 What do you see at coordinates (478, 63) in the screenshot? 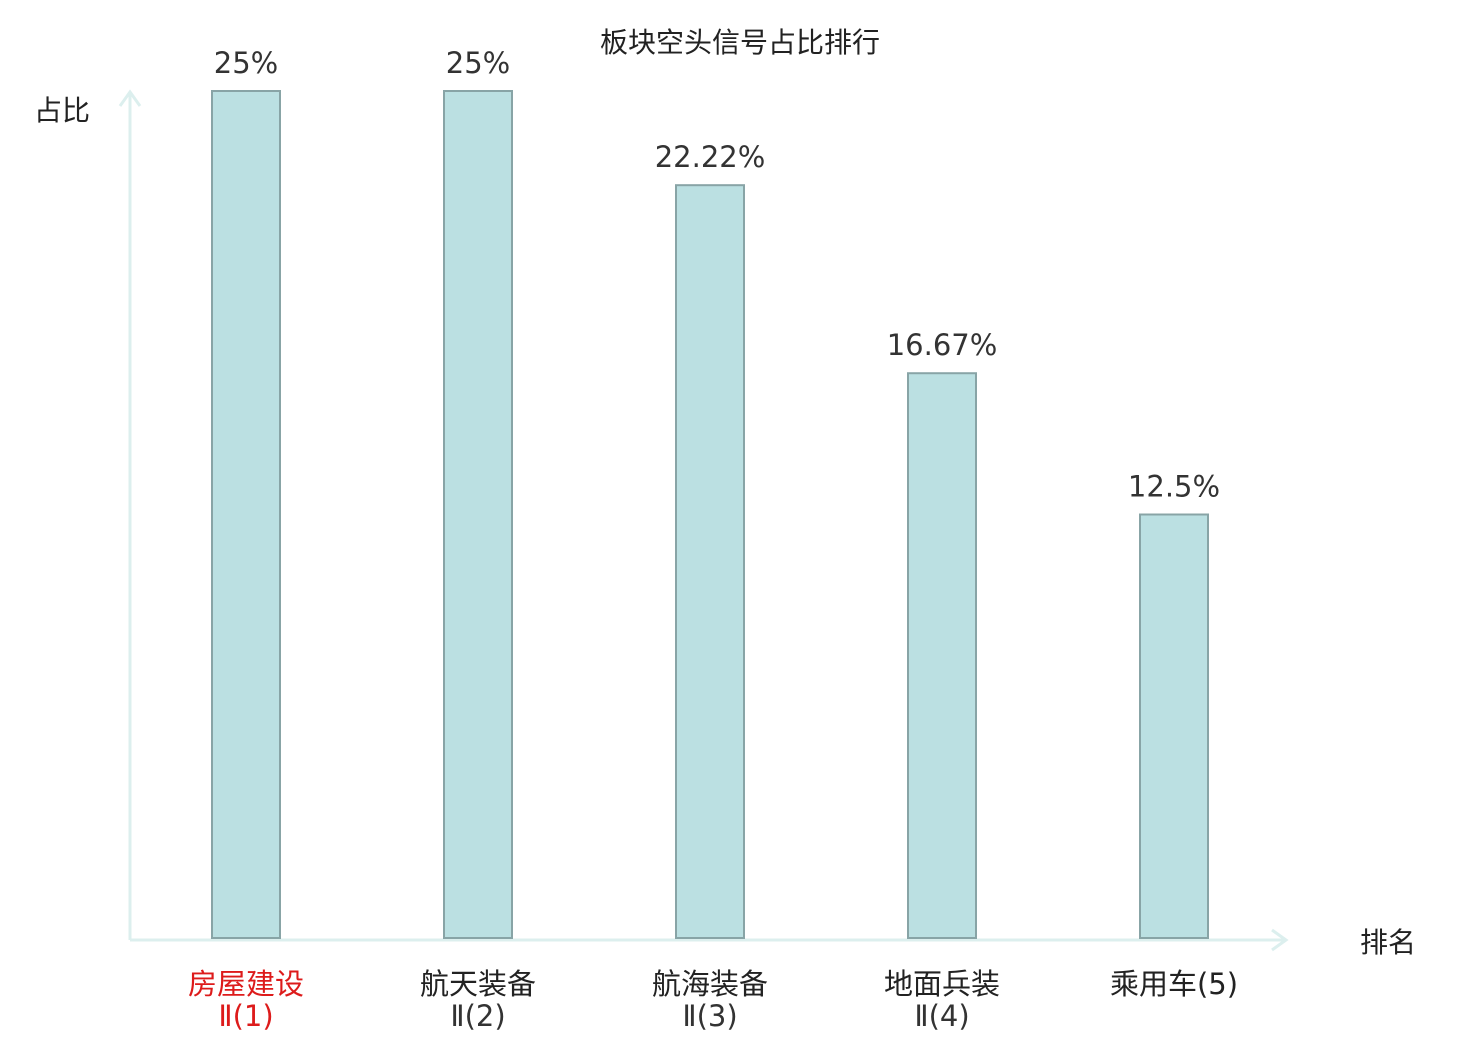
I see `value-label-2: 25%` at bounding box center [478, 63].